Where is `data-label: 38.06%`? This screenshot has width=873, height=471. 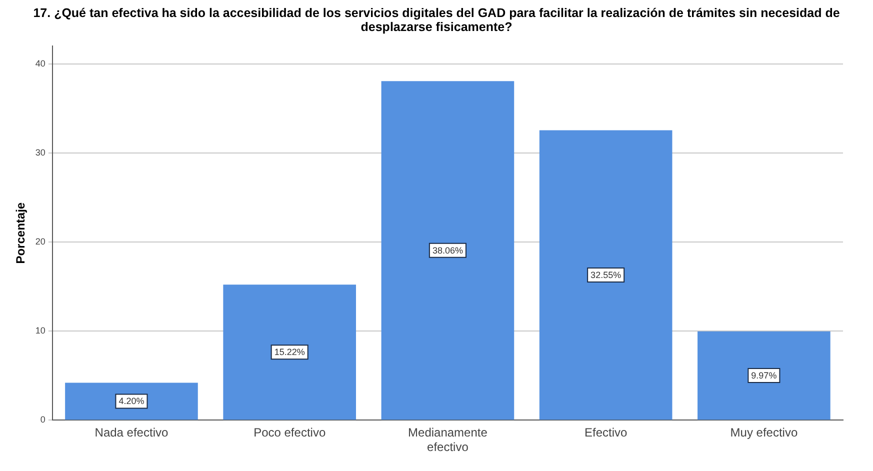 data-label: 38.06% is located at coordinates (447, 250).